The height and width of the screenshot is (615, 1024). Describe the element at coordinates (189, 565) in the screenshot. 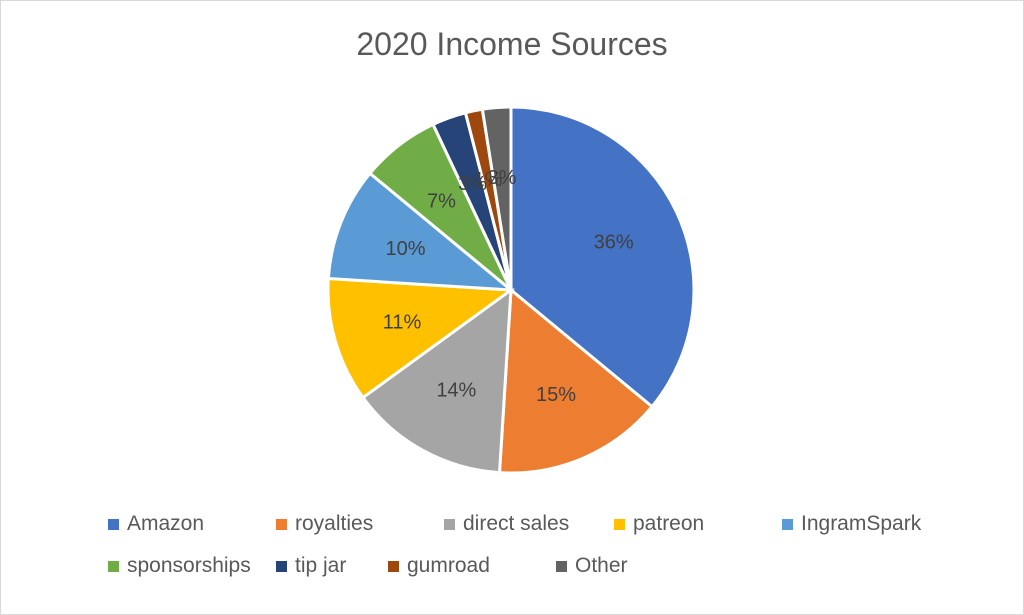

I see `legend-label: sponsorships` at that location.